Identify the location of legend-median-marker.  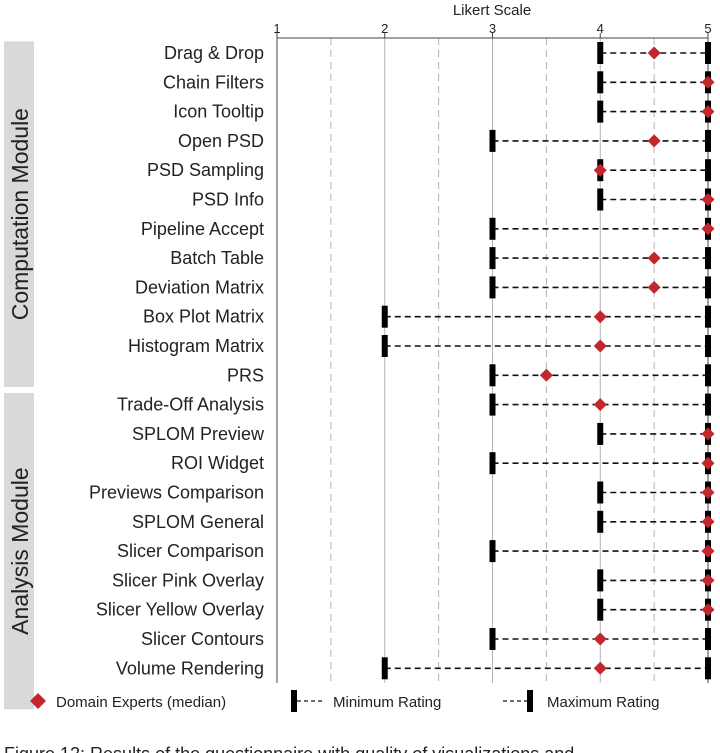
(38, 701).